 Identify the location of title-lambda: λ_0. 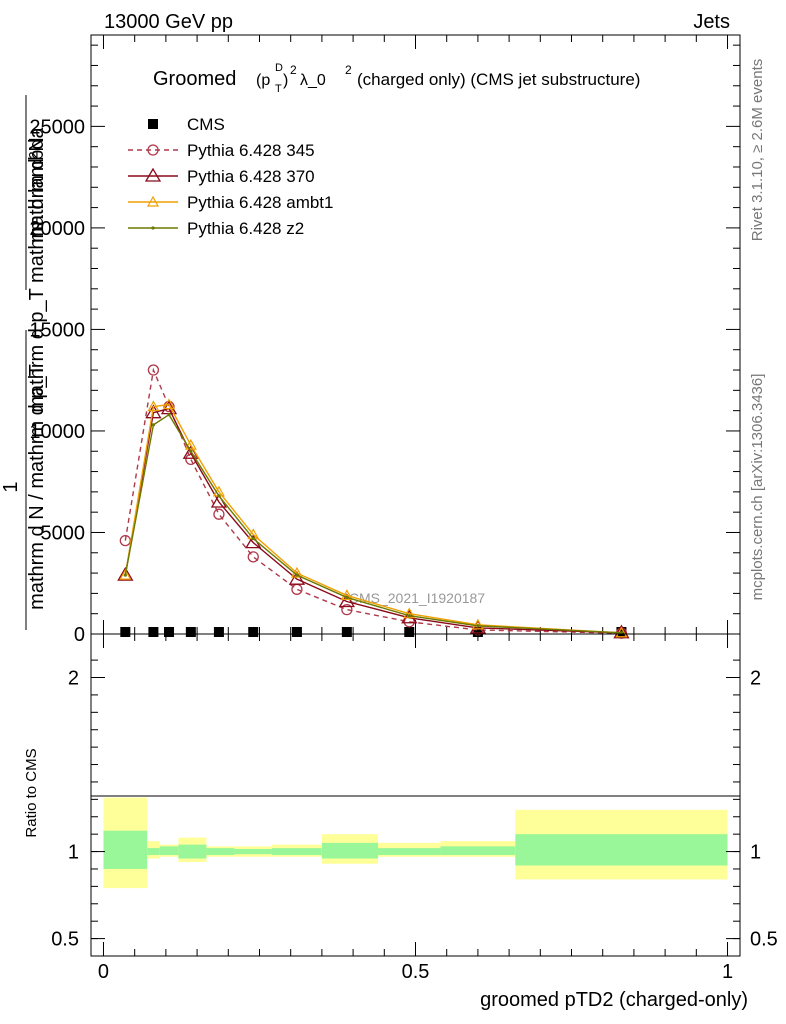
(313, 80).